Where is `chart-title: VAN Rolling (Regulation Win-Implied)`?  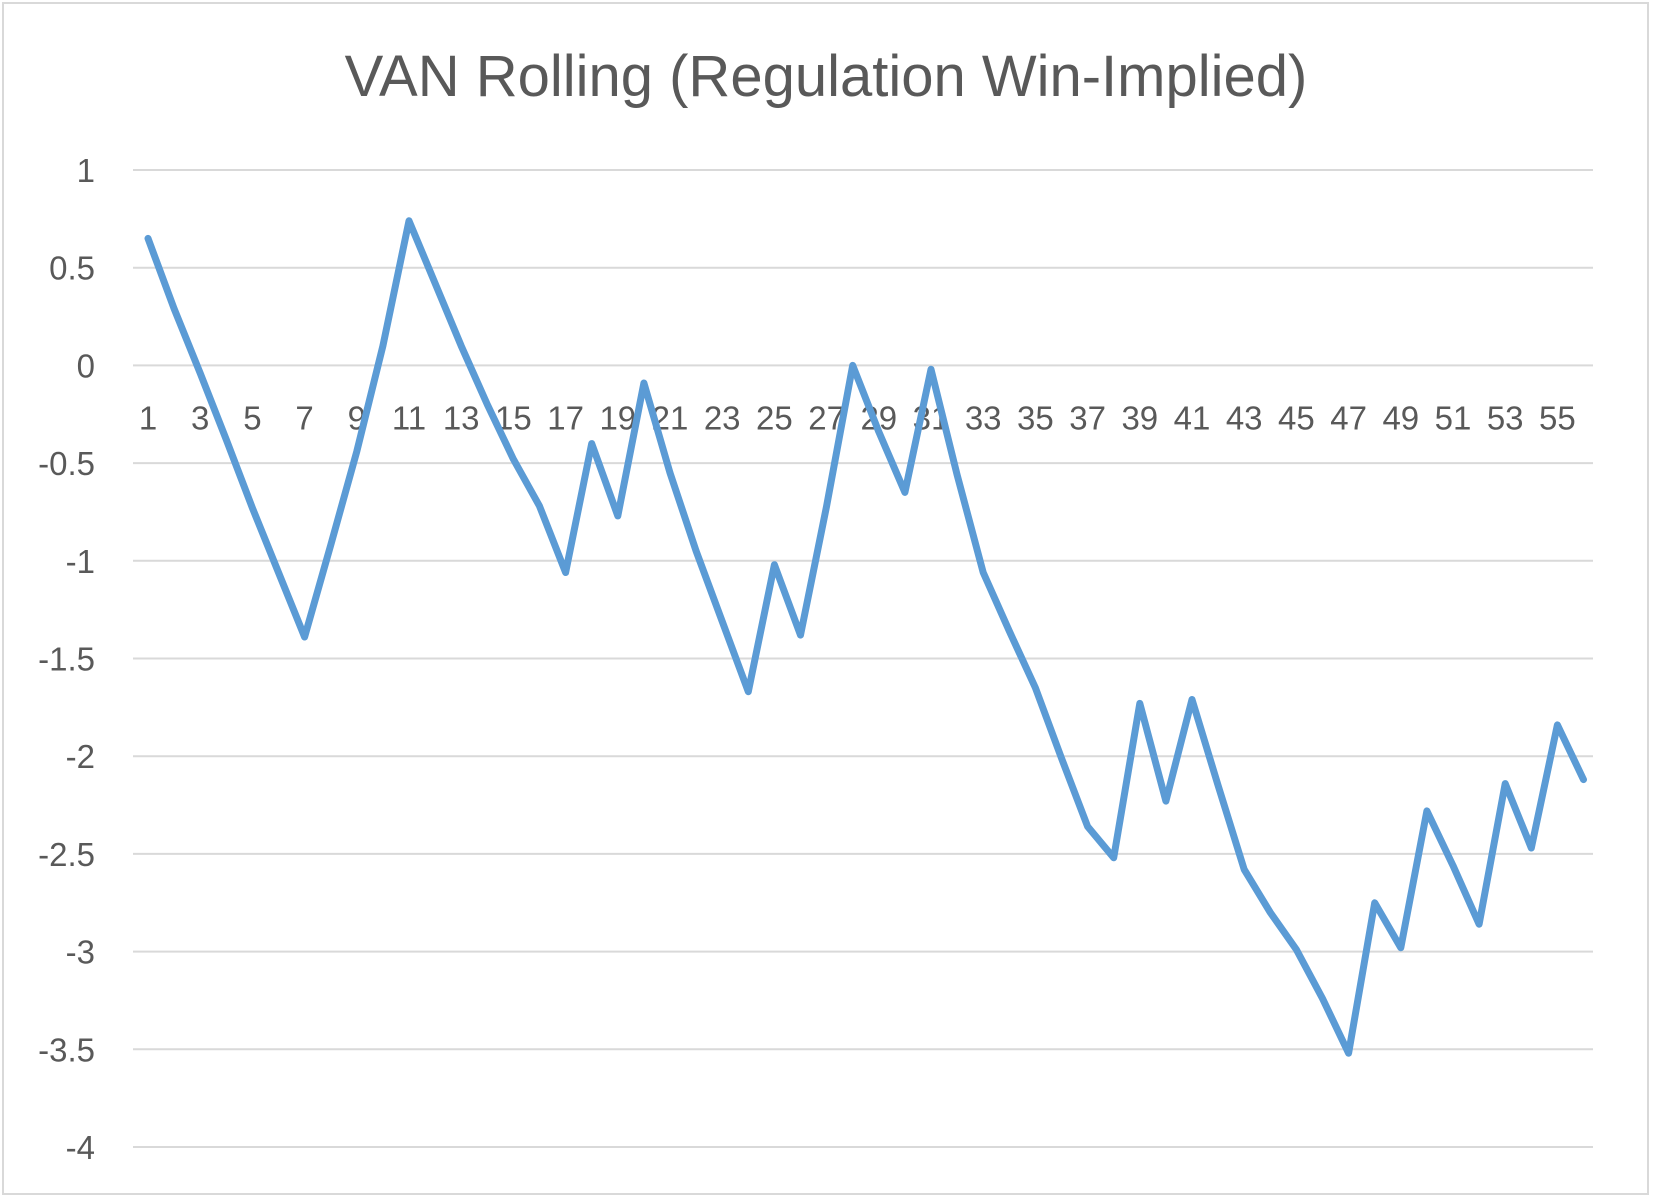 chart-title: VAN Rolling (Regulation Win-Implied) is located at coordinates (826, 76).